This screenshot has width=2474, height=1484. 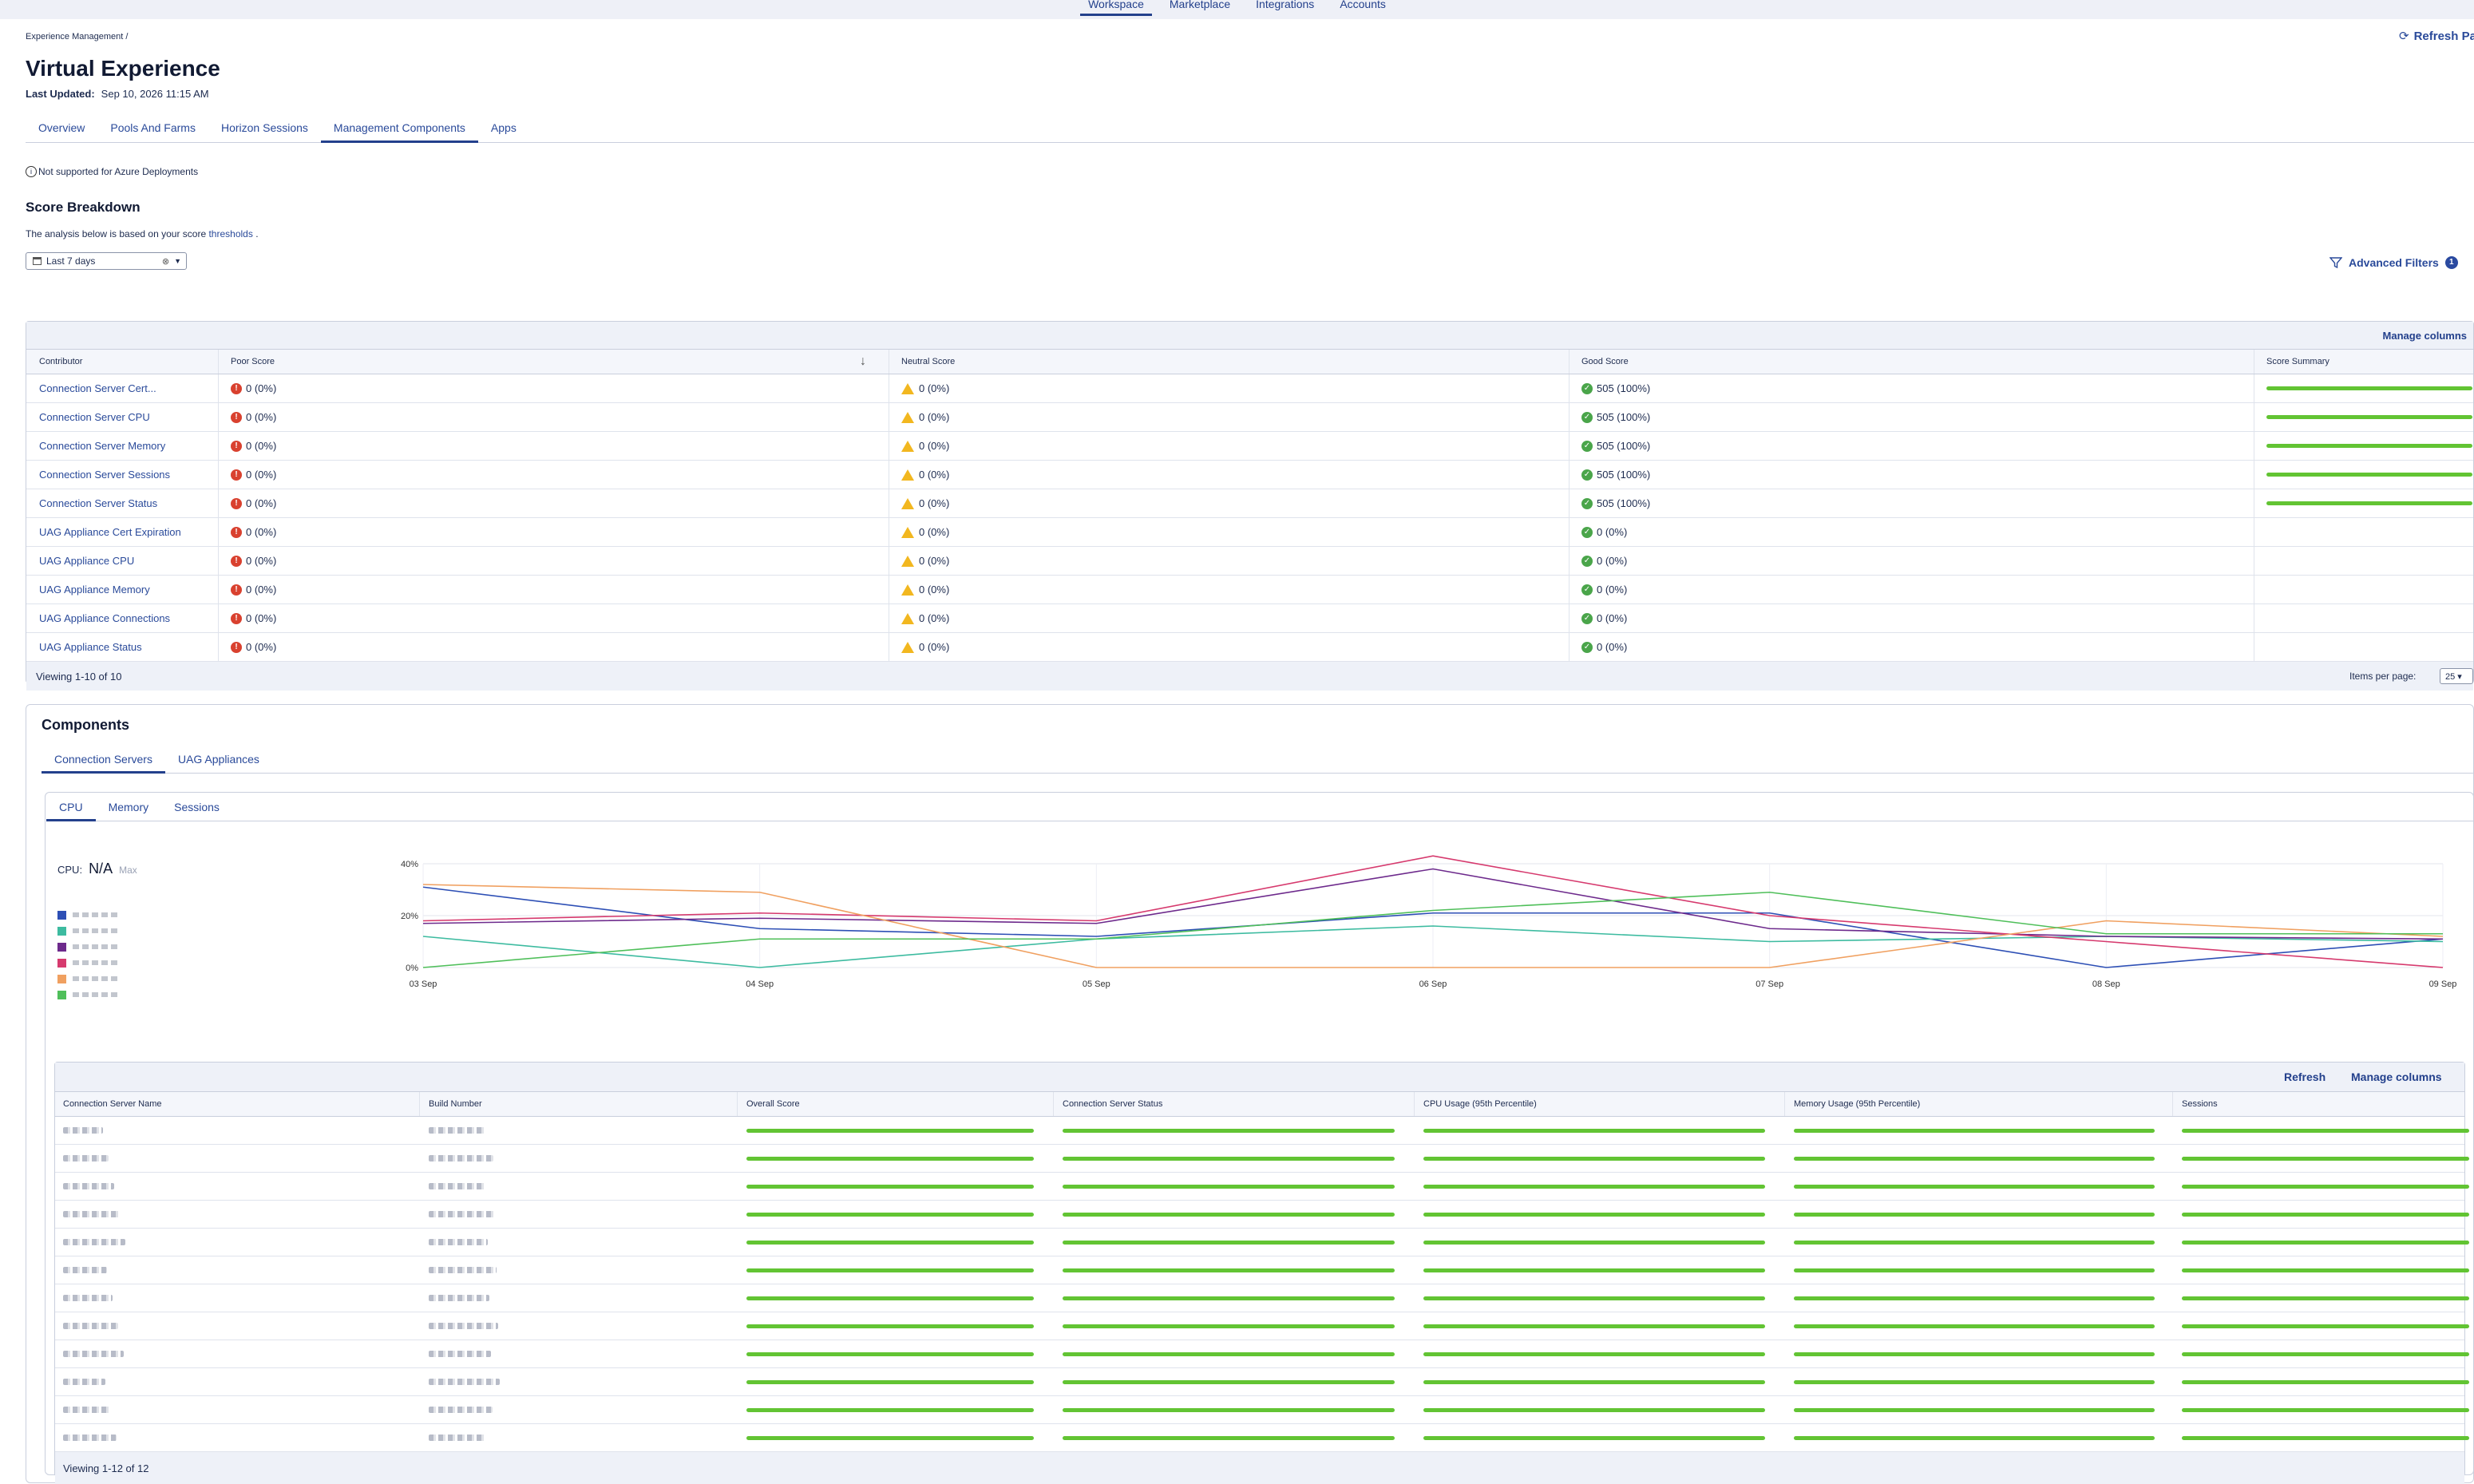 I want to click on contributor-link: Connection Server Sessions, so click(x=105, y=475).